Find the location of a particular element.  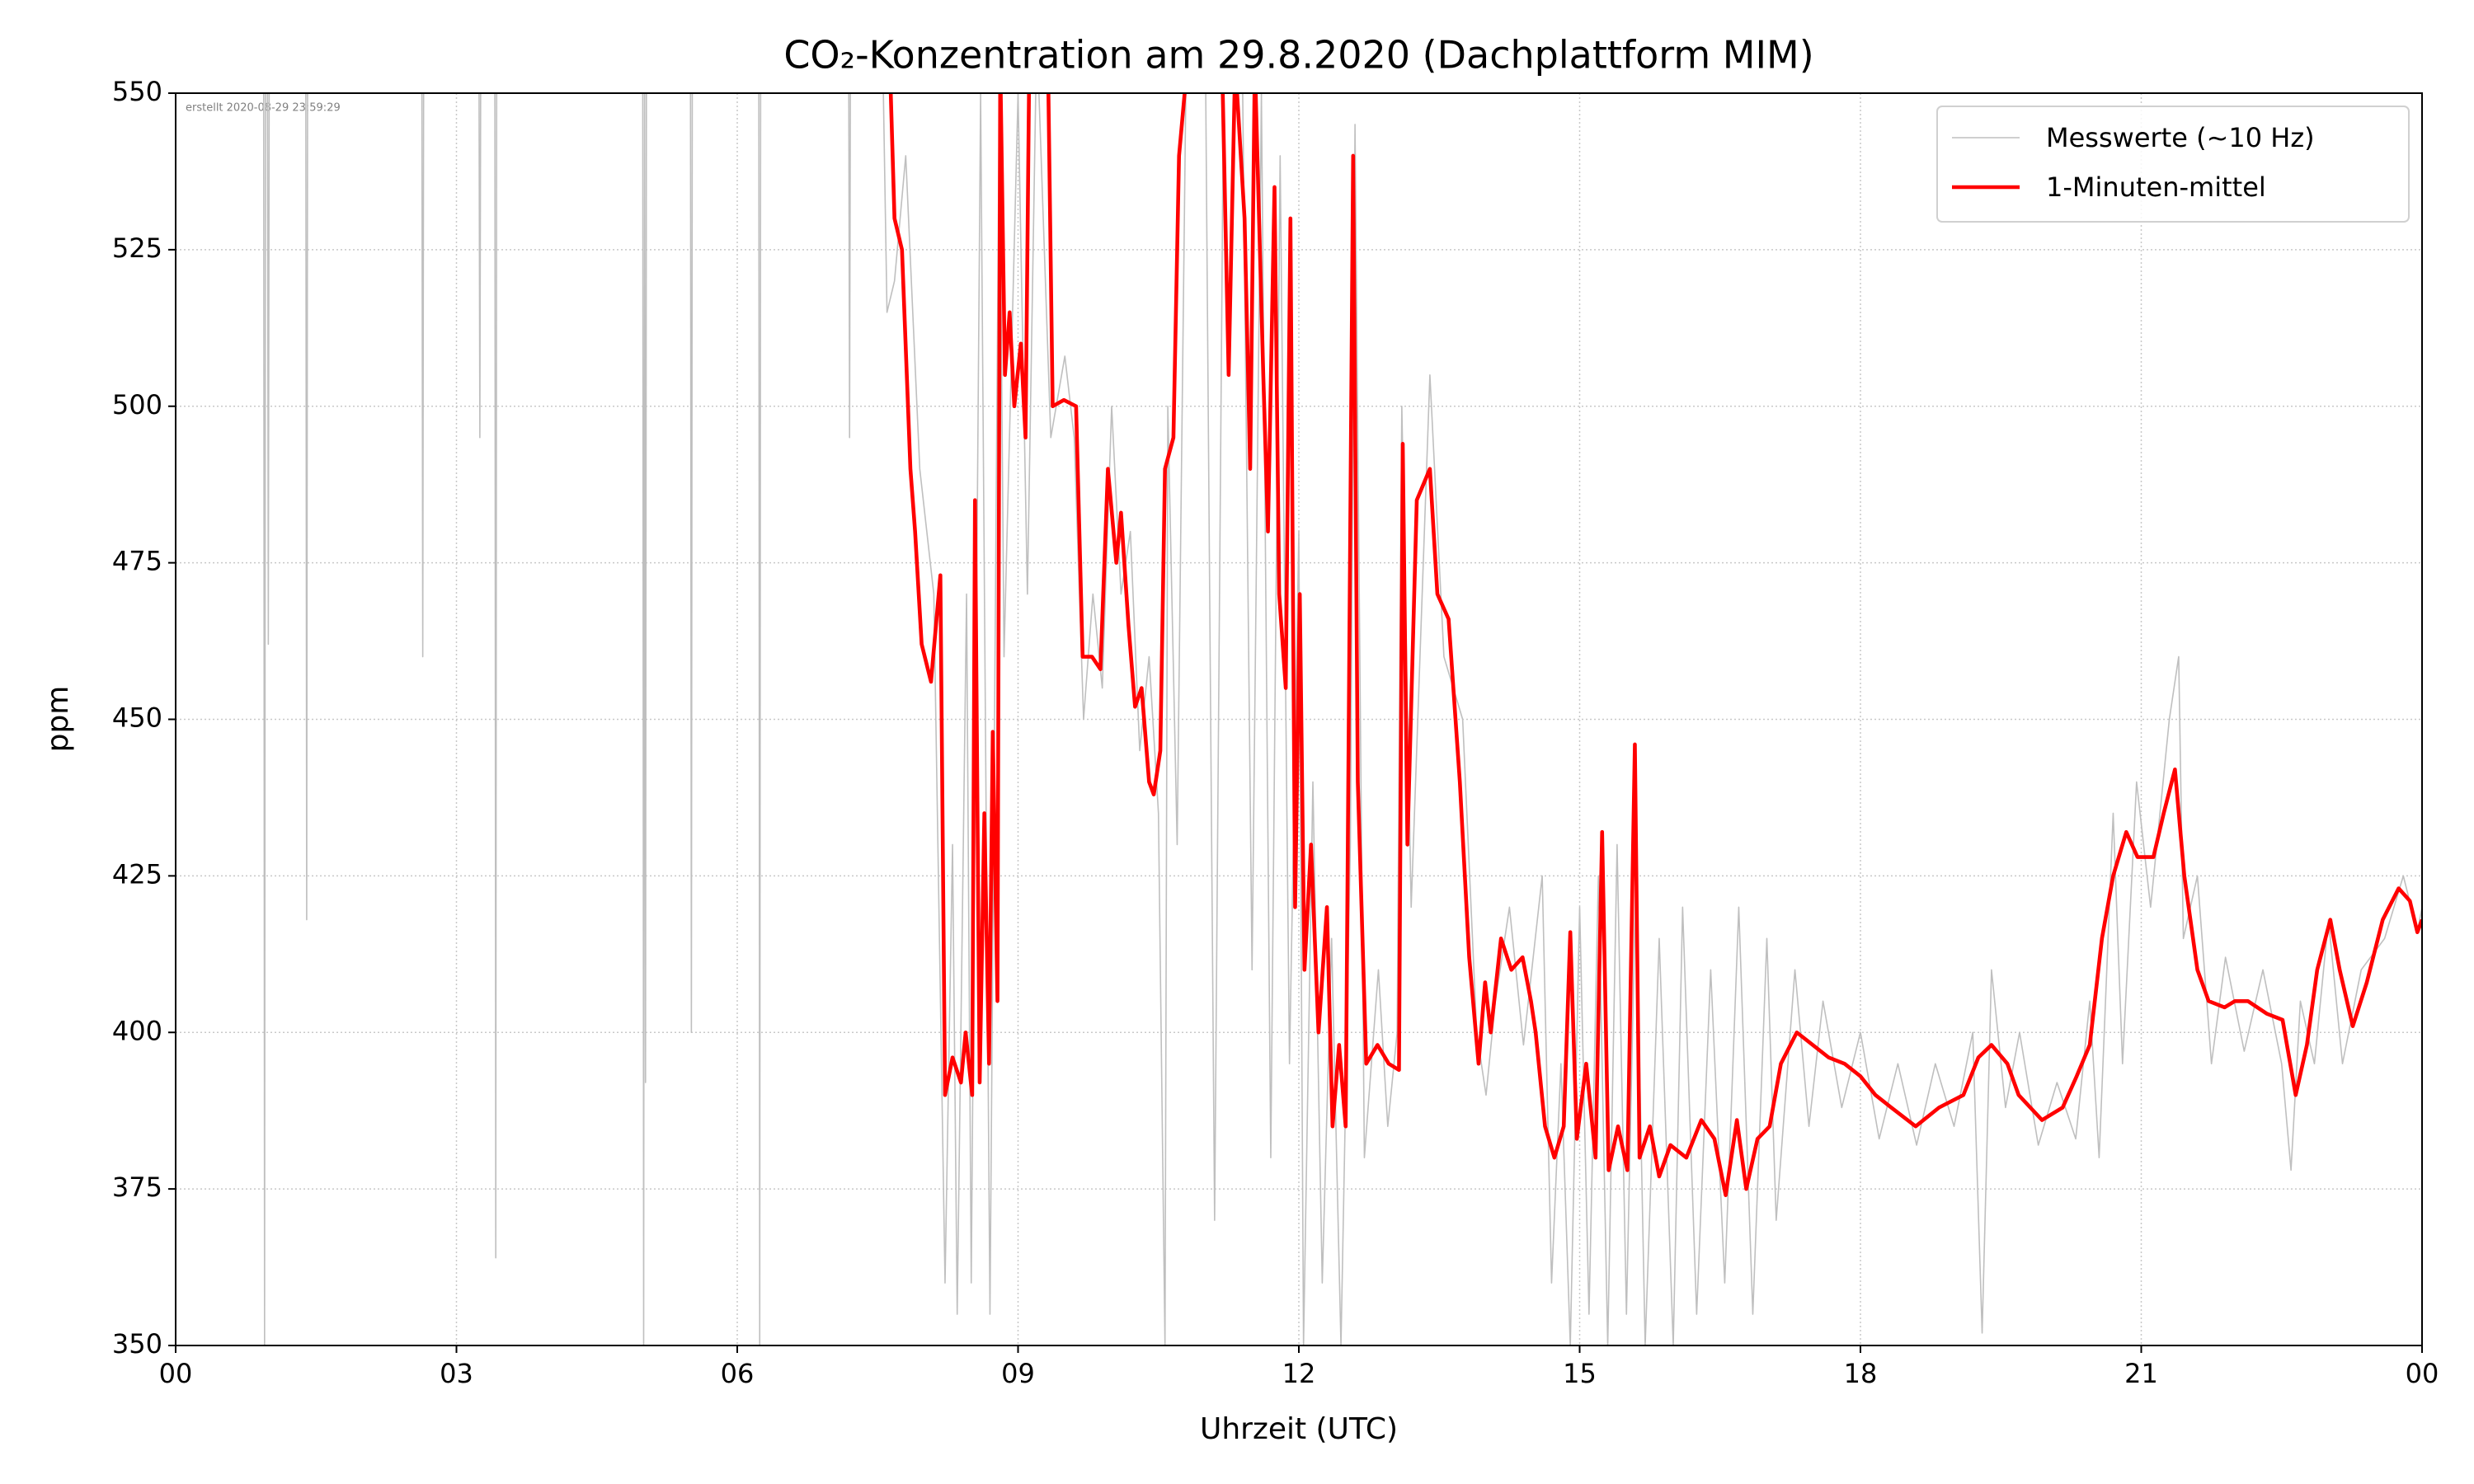

x-tick-label: 03 is located at coordinates (456, 1373).